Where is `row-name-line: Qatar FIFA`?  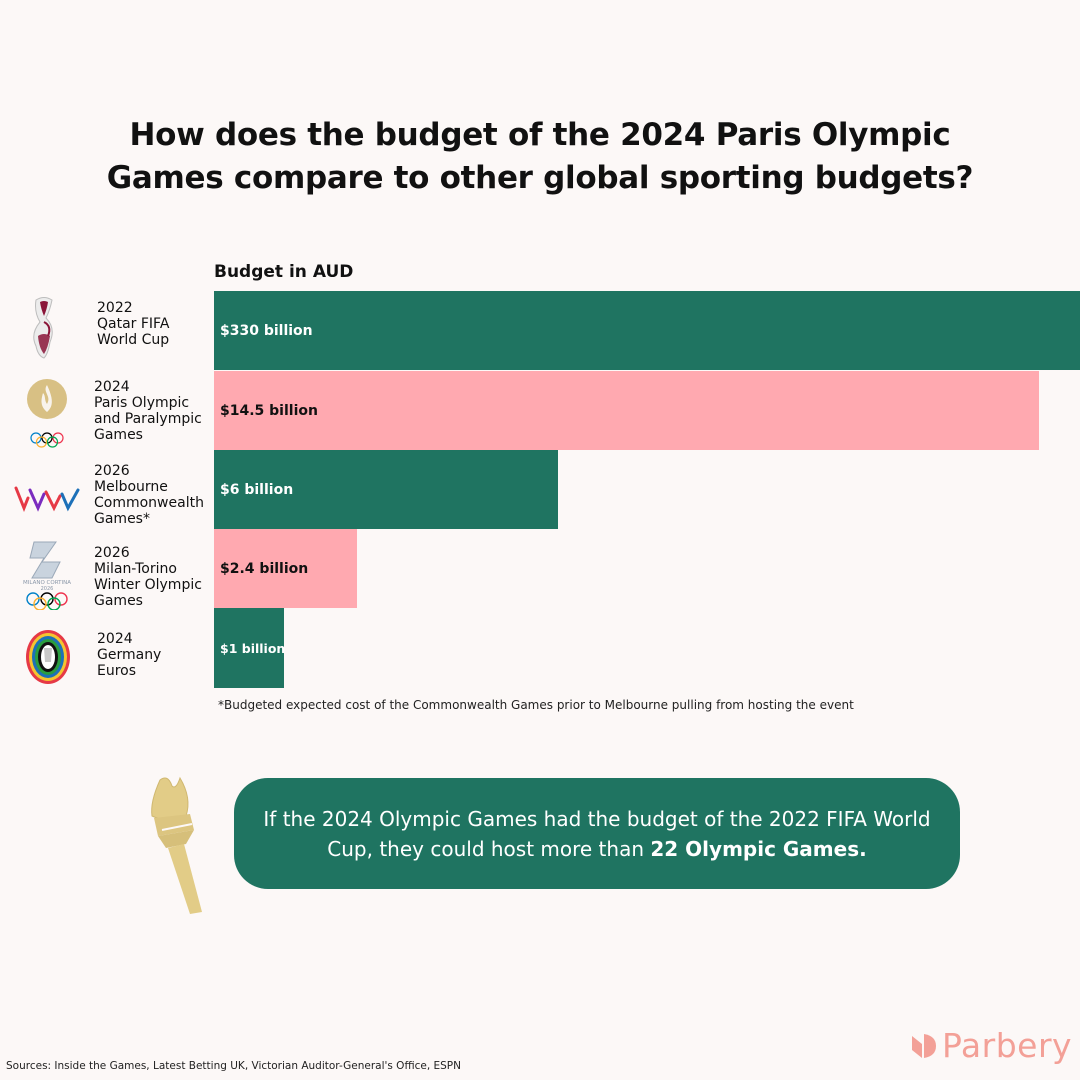 row-name-line: Qatar FIFA is located at coordinates (133, 324).